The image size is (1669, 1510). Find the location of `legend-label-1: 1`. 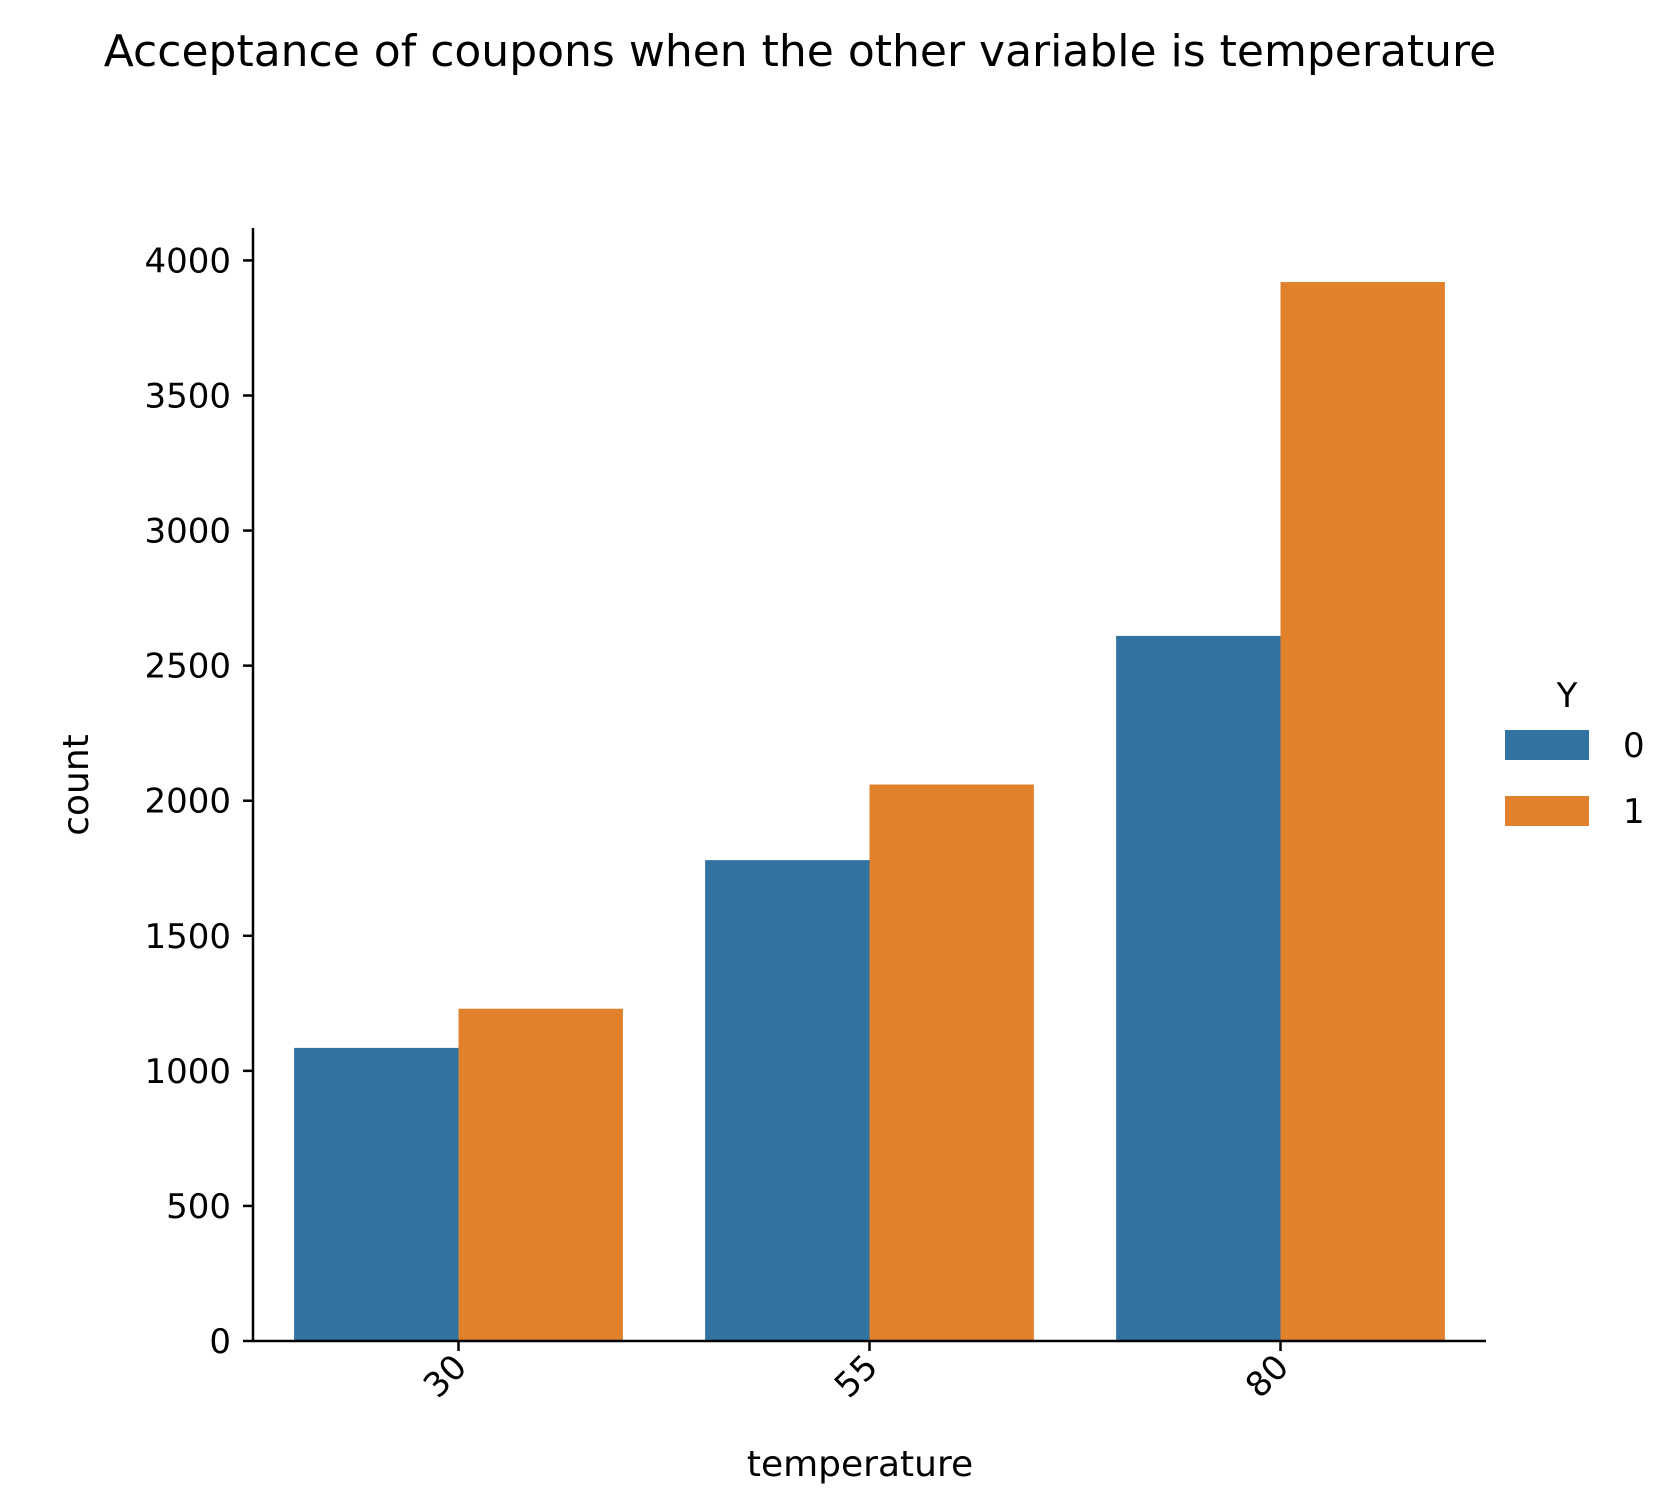

legend-label-1: 1 is located at coordinates (1634, 812).